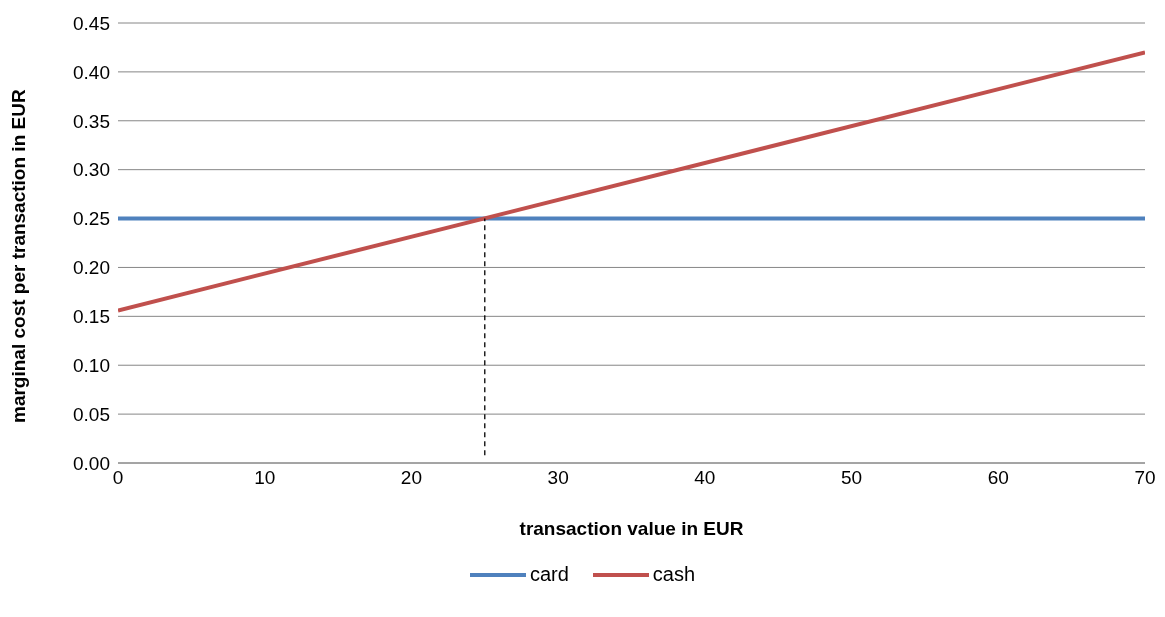 The width and height of the screenshot is (1165, 617). Describe the element at coordinates (674, 574) in the screenshot. I see `legend-label: cash` at that location.